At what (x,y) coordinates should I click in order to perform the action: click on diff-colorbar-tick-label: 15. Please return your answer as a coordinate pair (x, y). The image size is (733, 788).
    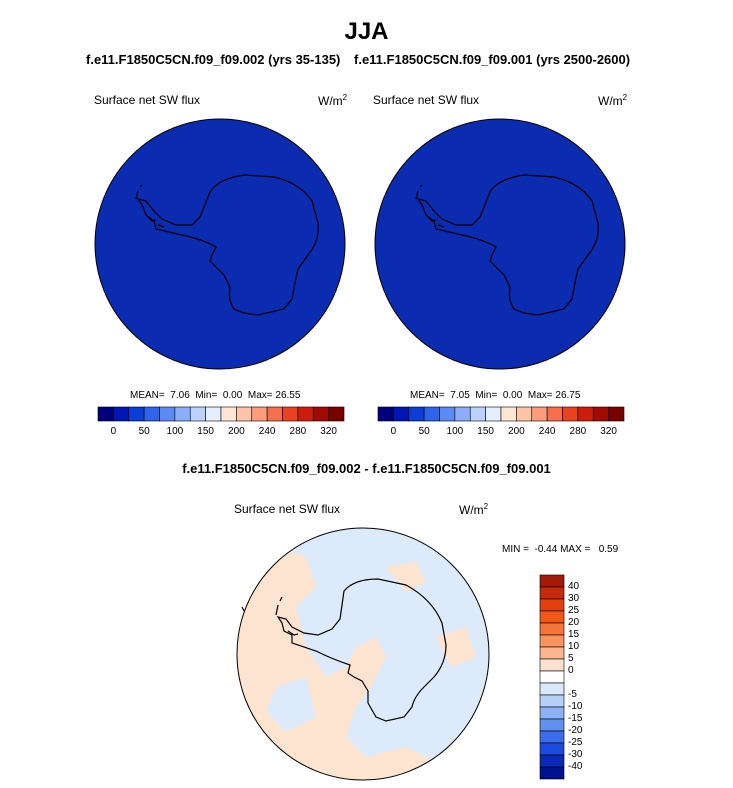
    Looking at the image, I should click on (574, 634).